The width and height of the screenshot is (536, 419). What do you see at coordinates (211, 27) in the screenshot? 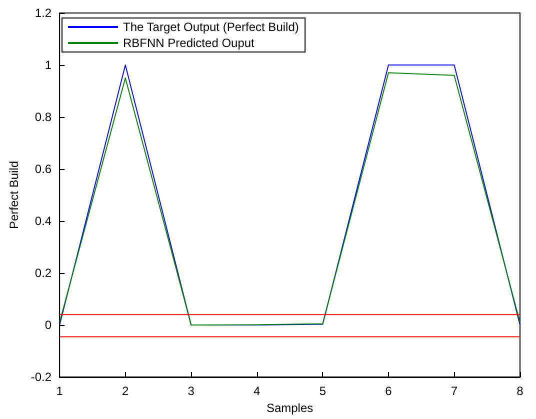
I see `legend-label: The Target Output (Perfect Build)` at bounding box center [211, 27].